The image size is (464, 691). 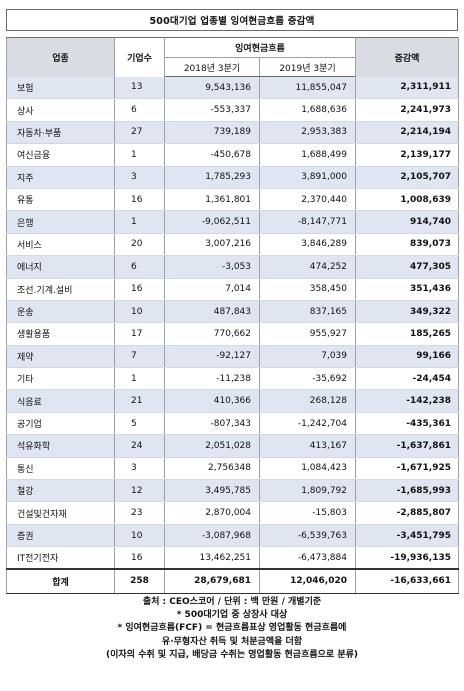 What do you see at coordinates (307, 289) in the screenshot?
I see `cell-2019q3: 358,450` at bounding box center [307, 289].